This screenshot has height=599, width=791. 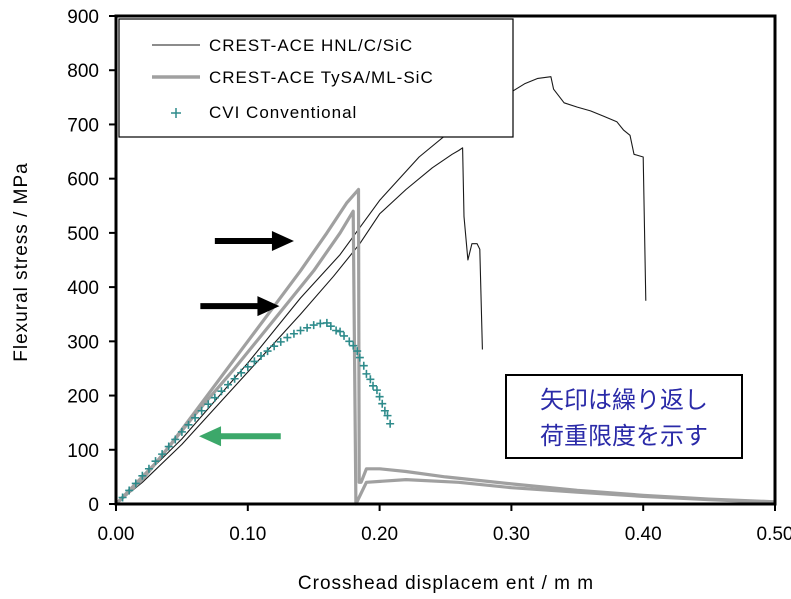 I want to click on x-tick-label: 0.10, so click(x=247, y=534).